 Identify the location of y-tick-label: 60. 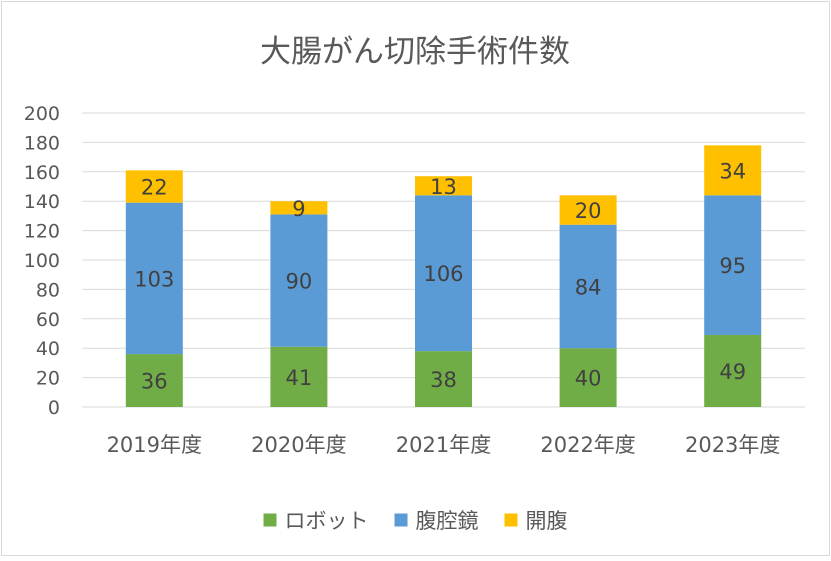
(48, 320).